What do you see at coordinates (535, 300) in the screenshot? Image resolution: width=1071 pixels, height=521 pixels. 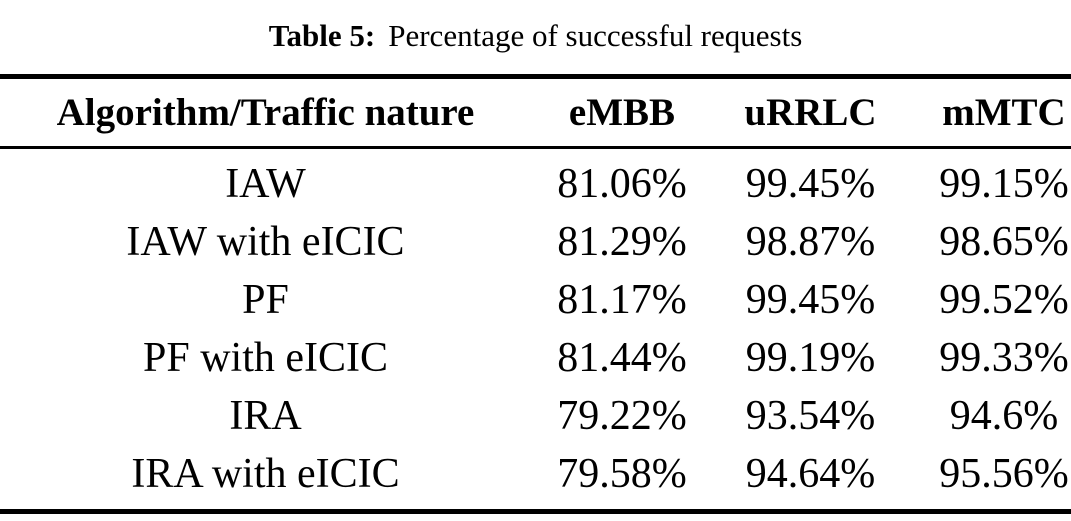 I see `table-row-pf: PF 81.17% 99.45% 99.52%` at bounding box center [535, 300].